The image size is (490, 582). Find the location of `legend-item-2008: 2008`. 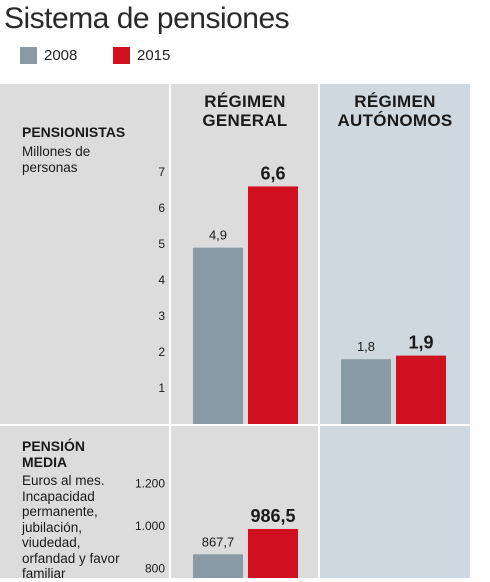

legend-item-2008: 2008 is located at coordinates (48, 55).